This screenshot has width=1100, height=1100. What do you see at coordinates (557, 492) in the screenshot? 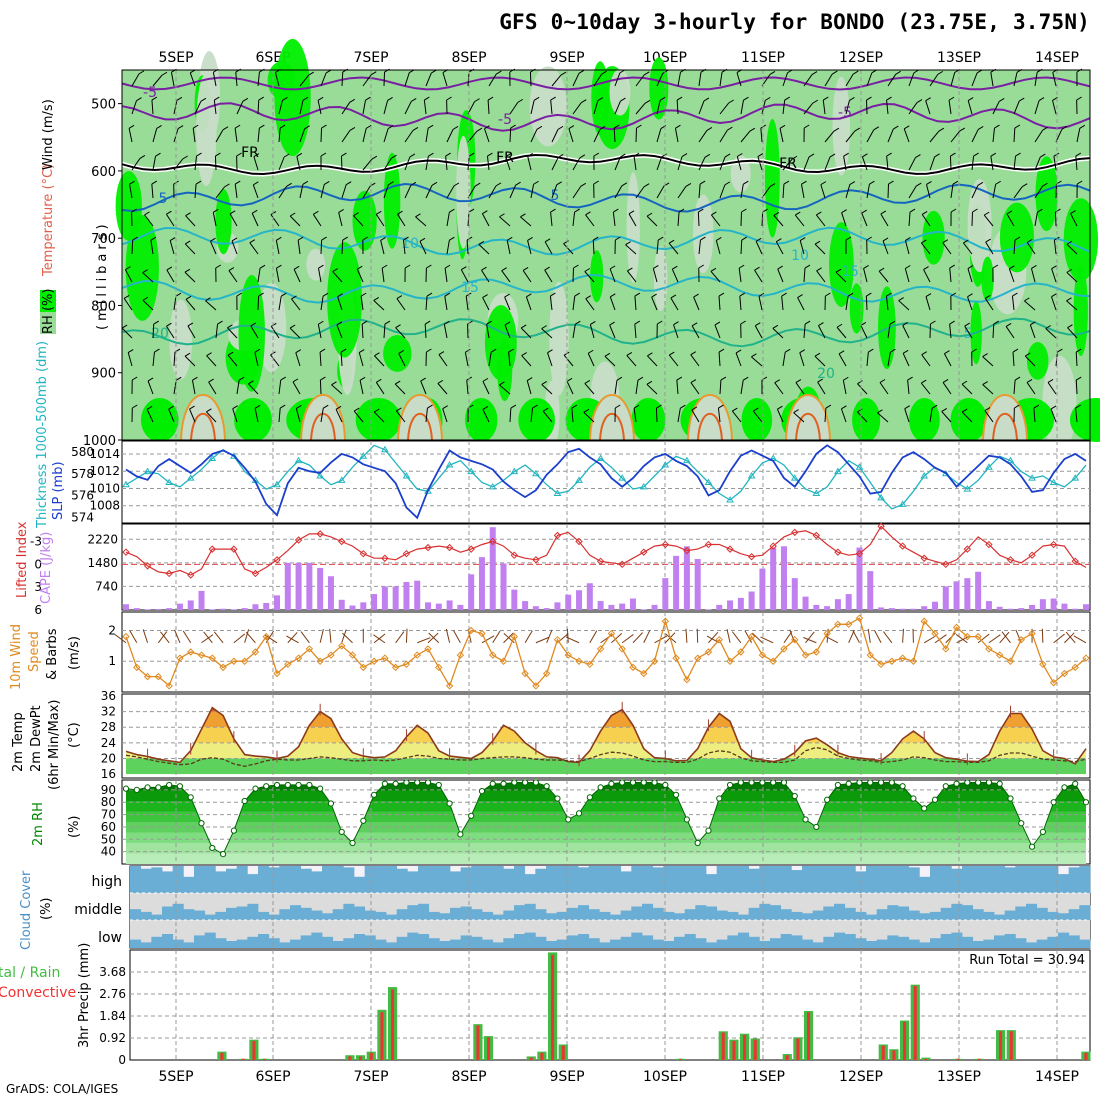
I see `thickness-marker` at bounding box center [557, 492].